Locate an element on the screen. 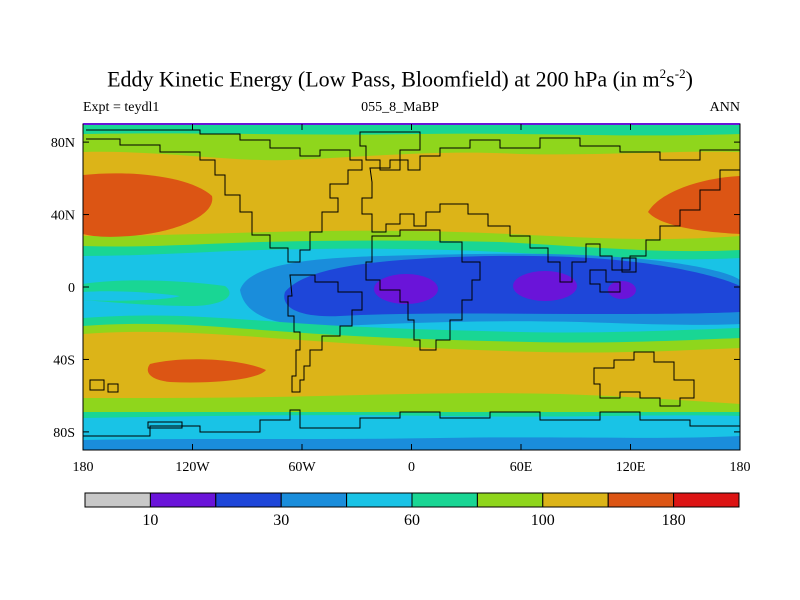  lon-tick-label: 120E is located at coordinates (631, 467).